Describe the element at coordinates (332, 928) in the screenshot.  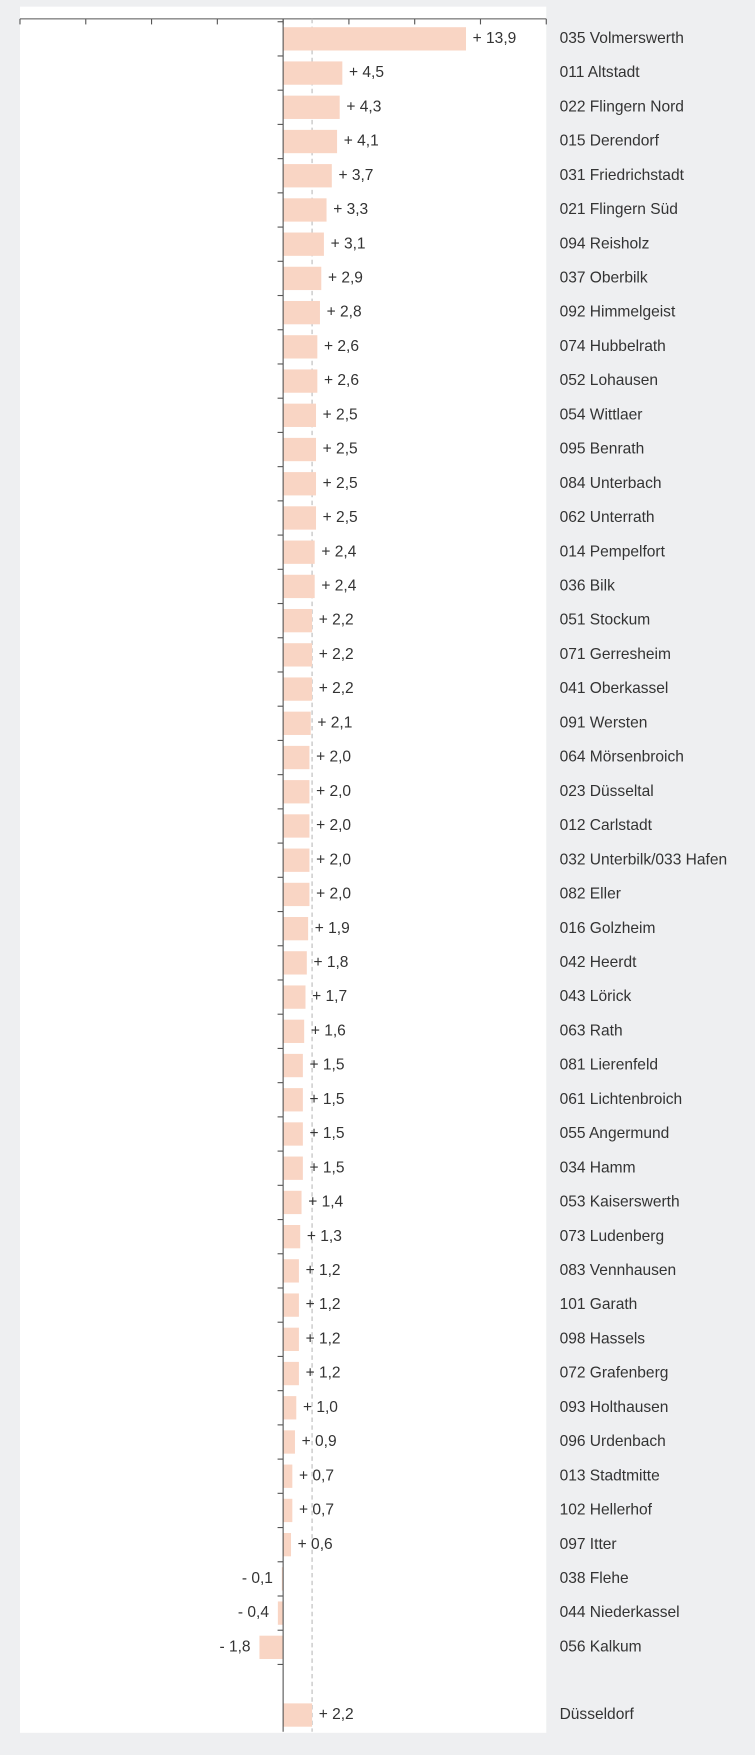
I see `value-label: + 1,9` at that location.